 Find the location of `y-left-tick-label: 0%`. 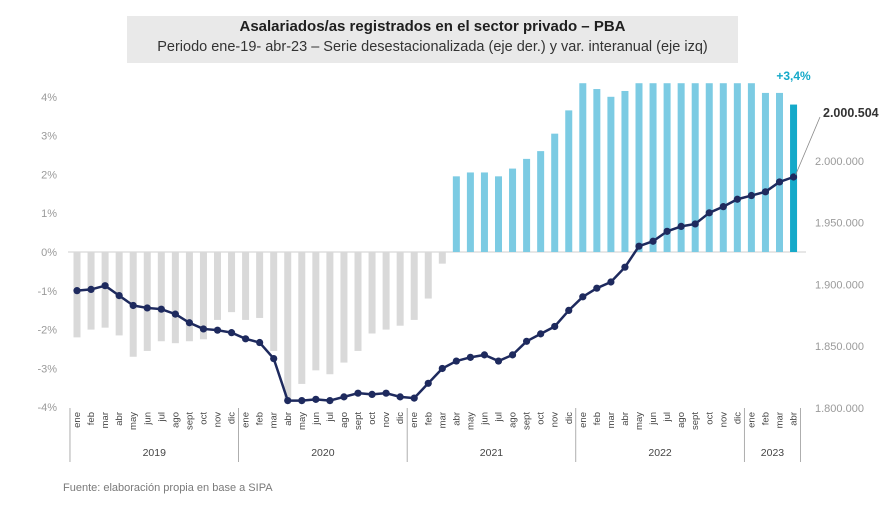

y-left-tick-label: 0% is located at coordinates (49, 253).